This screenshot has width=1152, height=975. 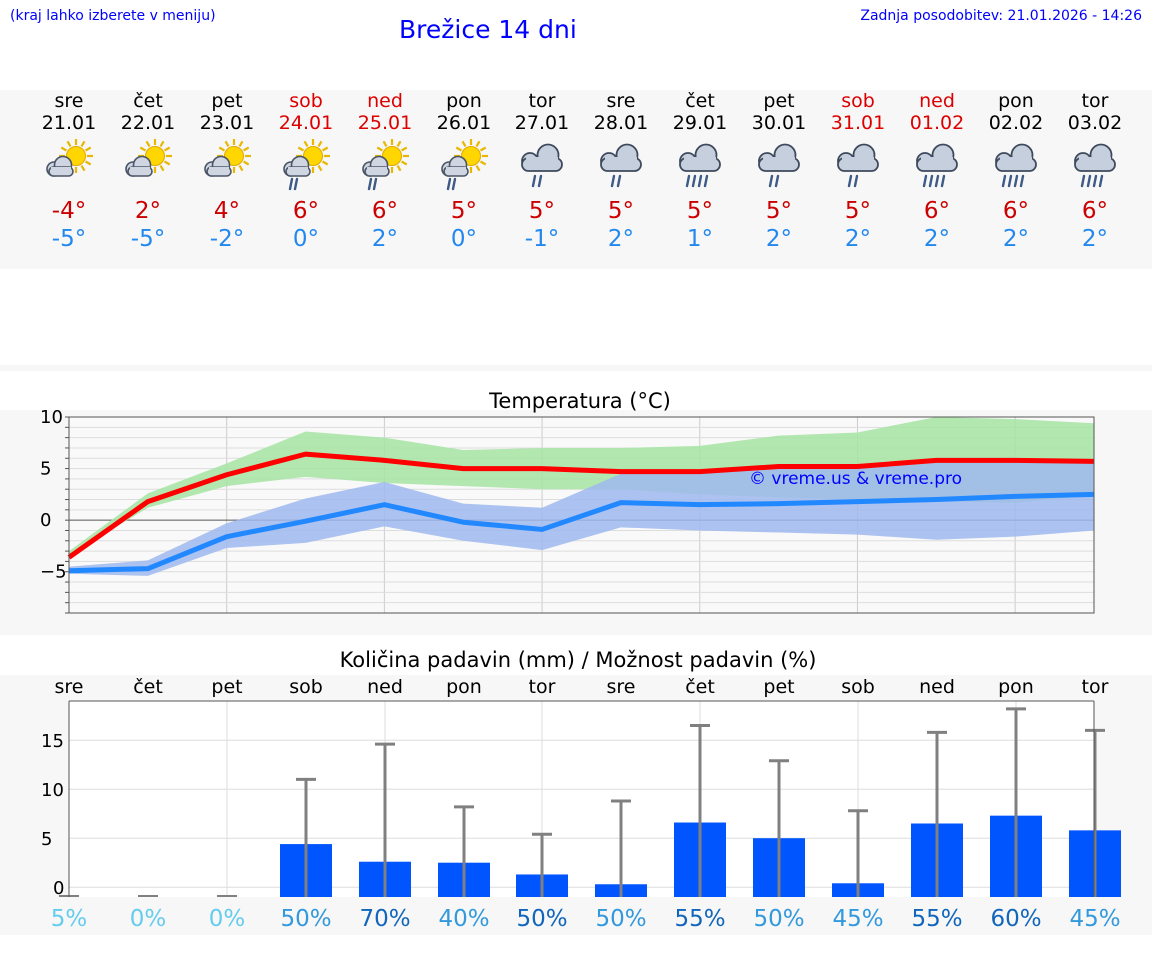 I want to click on page-title: Brežice 14 dni, so click(x=488, y=29).